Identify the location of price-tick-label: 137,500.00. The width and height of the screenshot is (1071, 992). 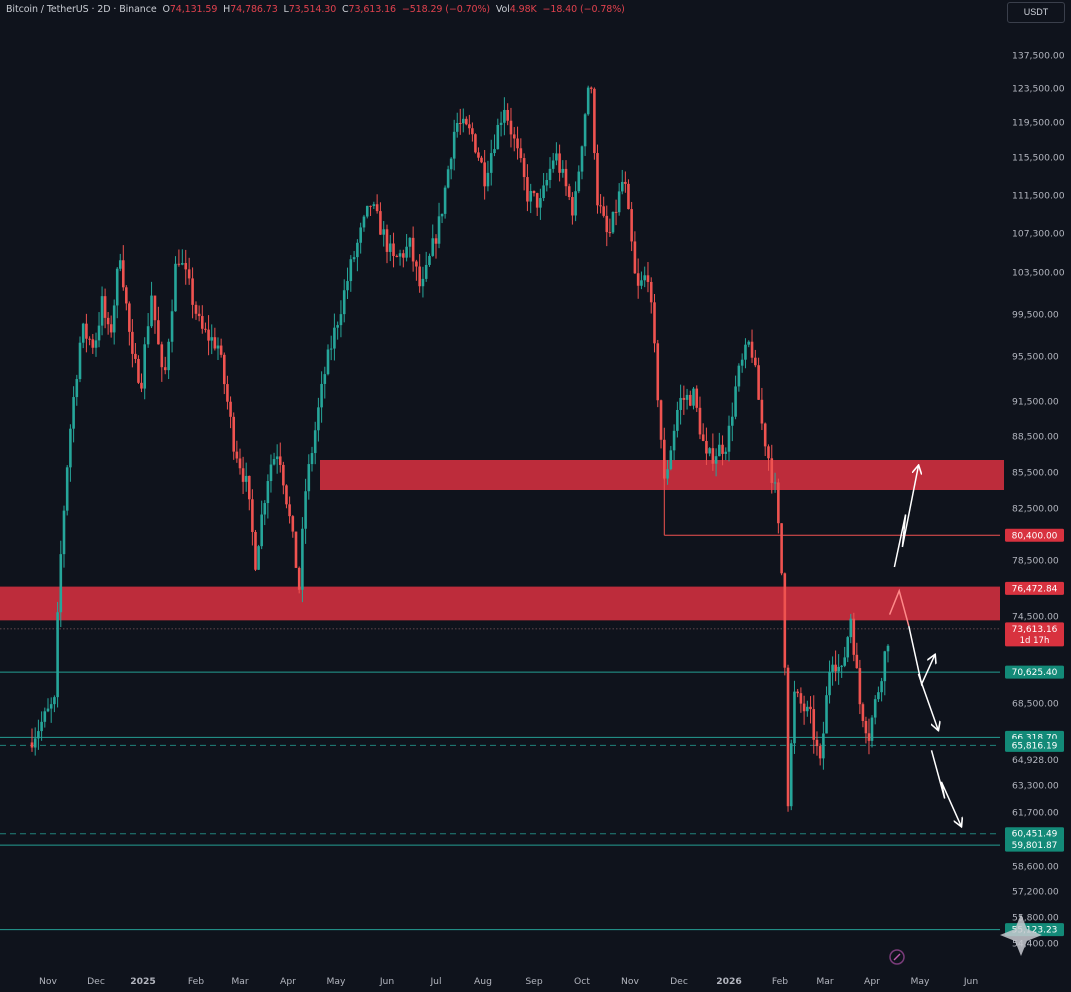
(1038, 56).